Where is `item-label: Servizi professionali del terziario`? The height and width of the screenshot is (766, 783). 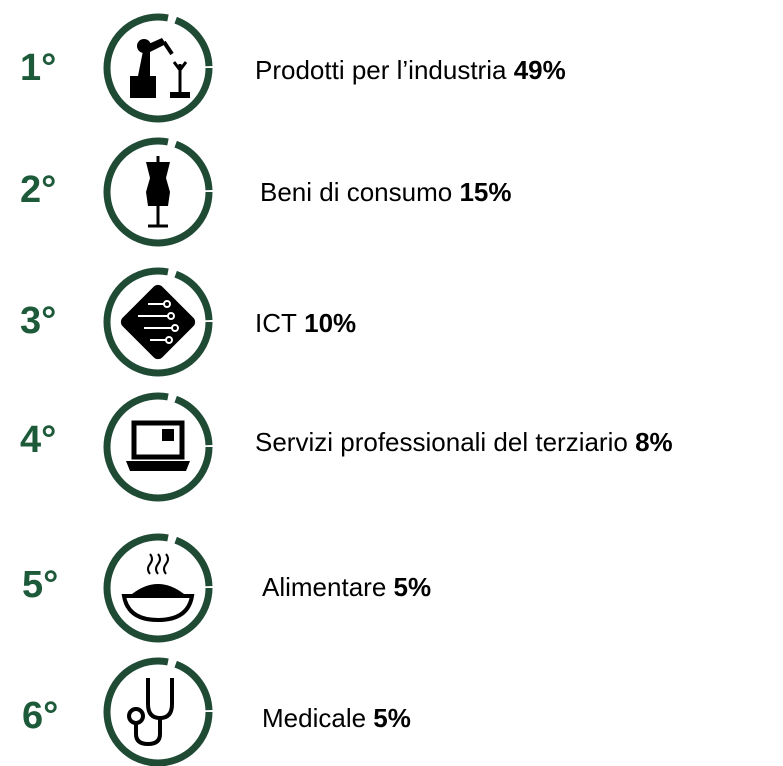
item-label: Servizi professionali del terziario is located at coordinates (441, 442).